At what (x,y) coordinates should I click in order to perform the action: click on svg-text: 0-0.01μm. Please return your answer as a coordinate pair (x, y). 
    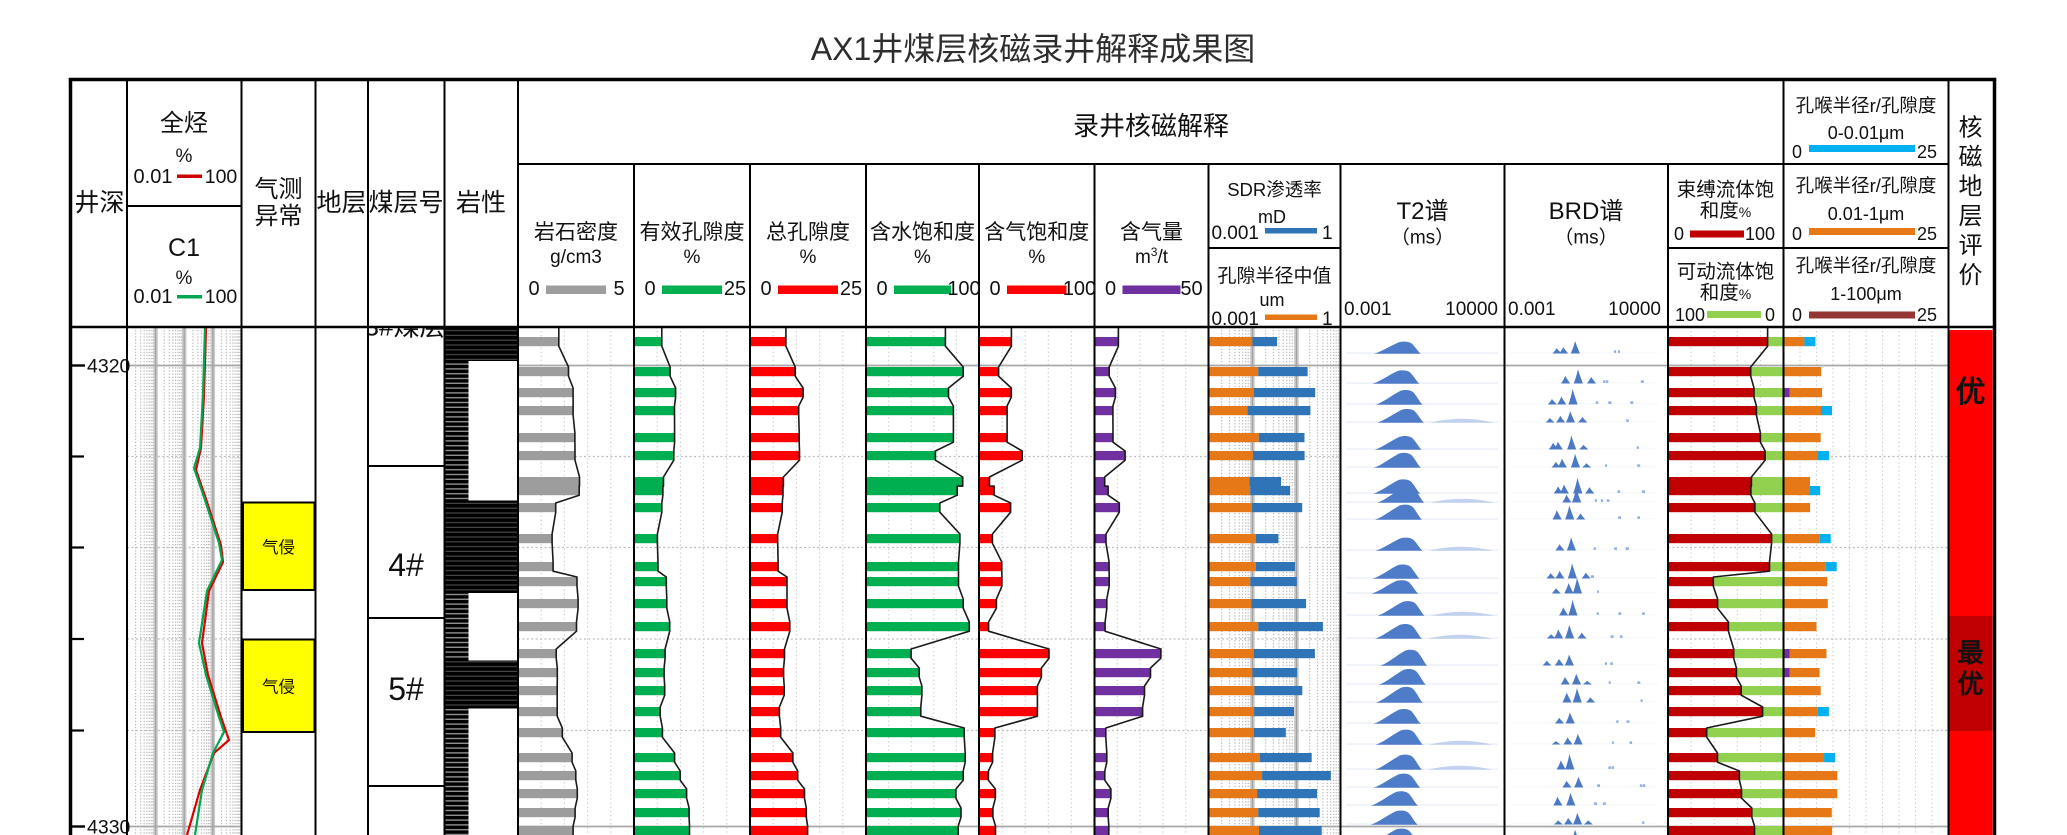
    Looking at the image, I should click on (1866, 133).